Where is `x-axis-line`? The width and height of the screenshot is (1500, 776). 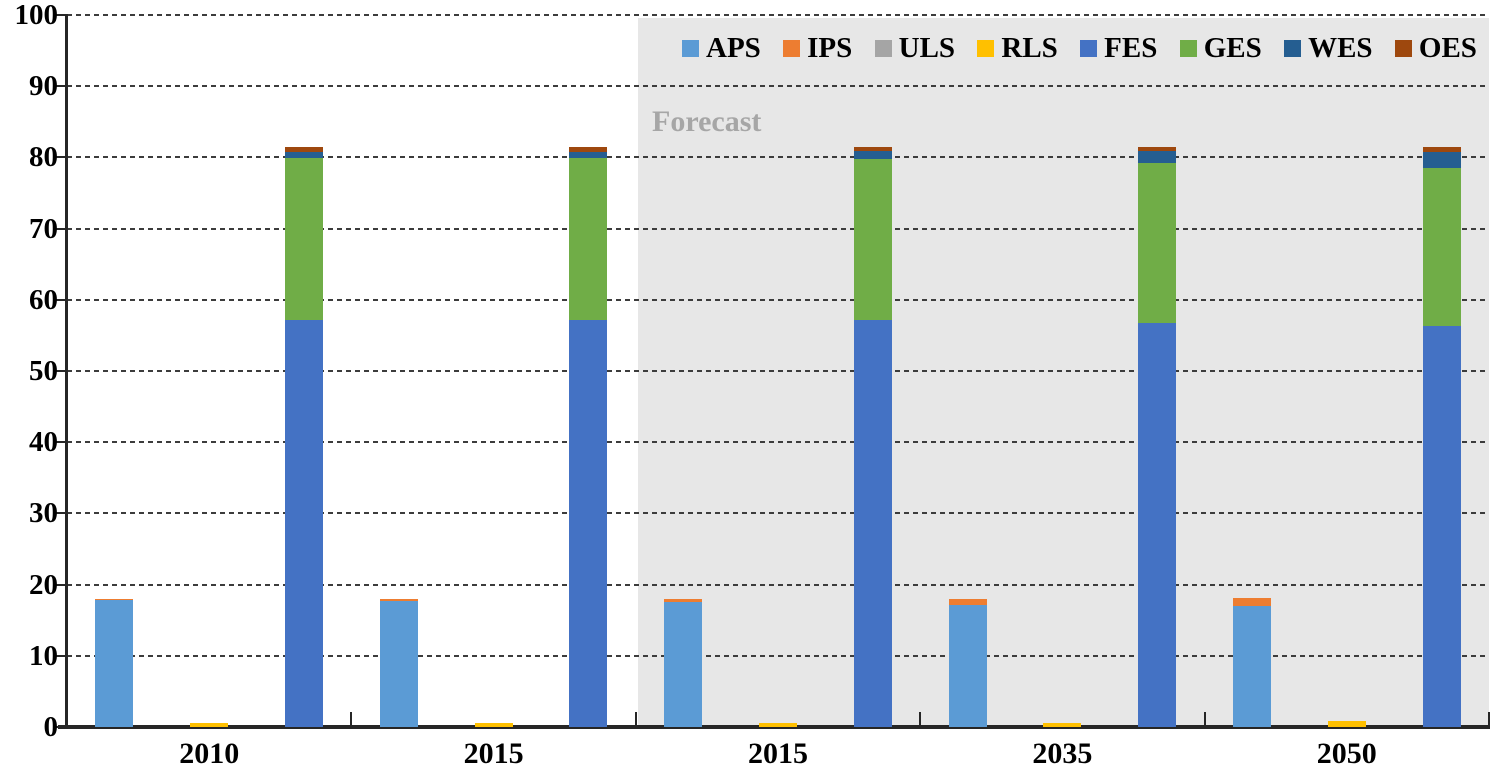 x-axis-line is located at coordinates (774, 727).